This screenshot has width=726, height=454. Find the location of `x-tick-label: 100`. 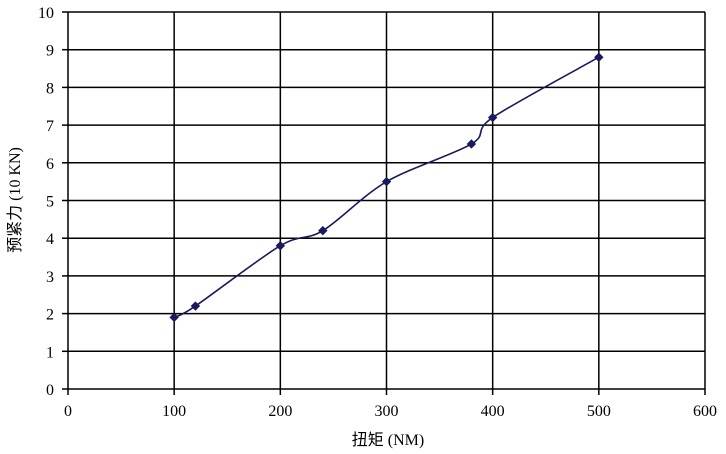

x-tick-label: 100 is located at coordinates (174, 411).